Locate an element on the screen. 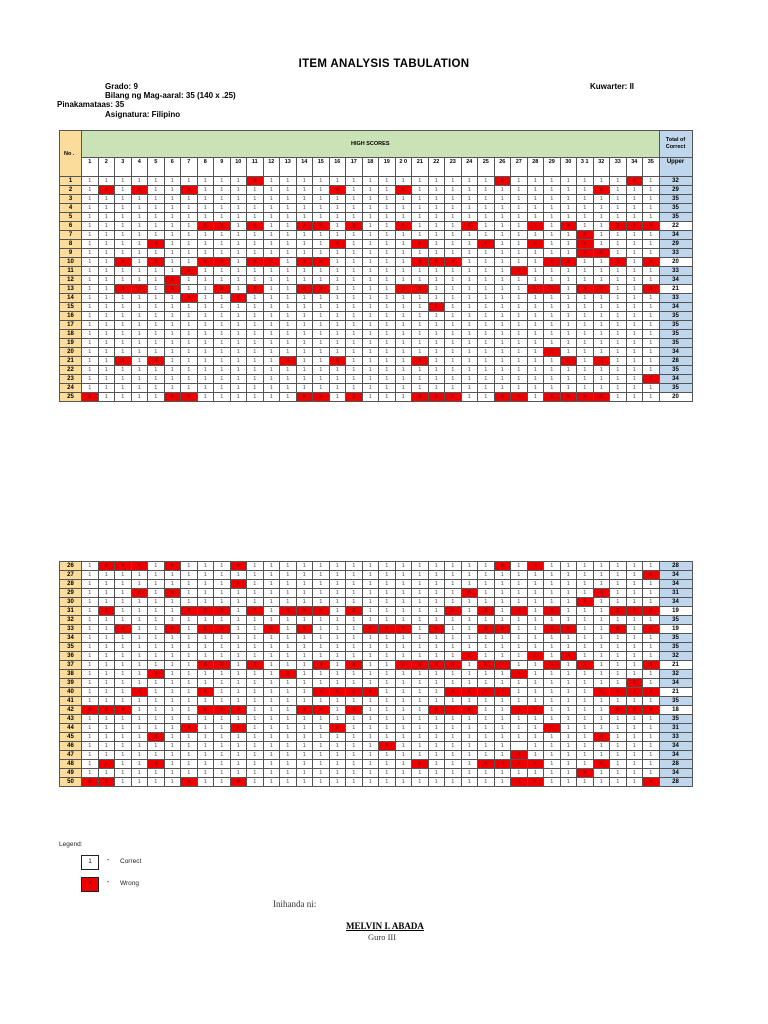  item-number-header: 21 is located at coordinates (420, 167).